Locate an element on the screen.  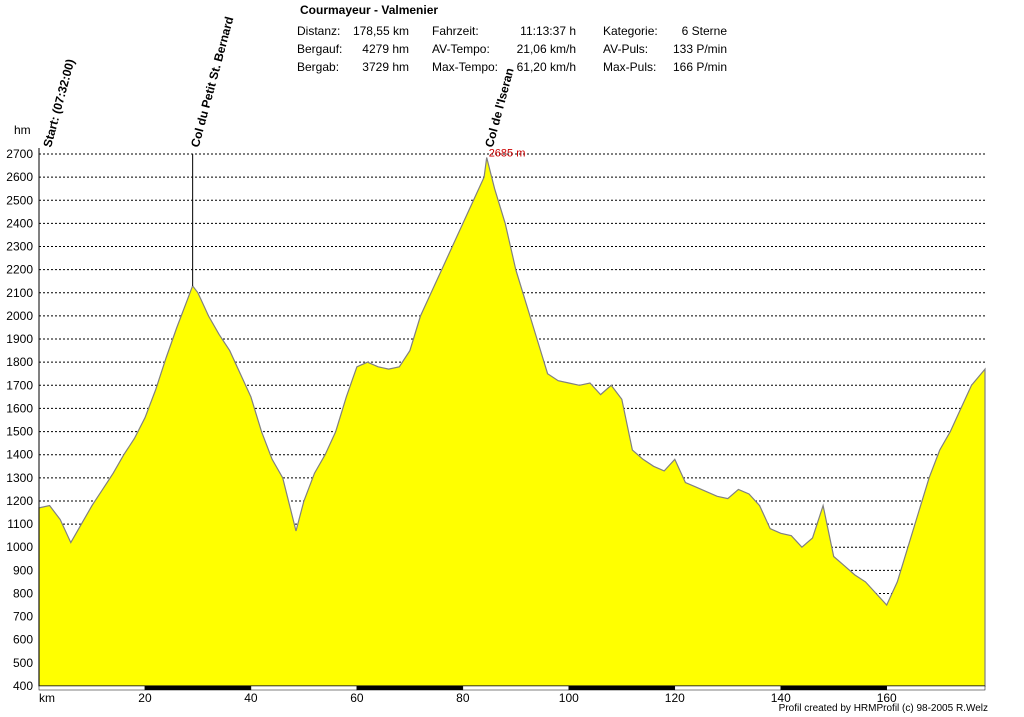
x-tick-label: 60 is located at coordinates (357, 698).